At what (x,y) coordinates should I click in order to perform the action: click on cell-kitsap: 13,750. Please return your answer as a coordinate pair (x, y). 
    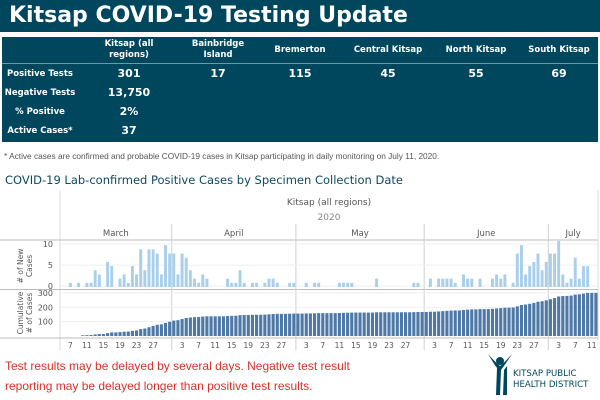
    Looking at the image, I should click on (129, 92).